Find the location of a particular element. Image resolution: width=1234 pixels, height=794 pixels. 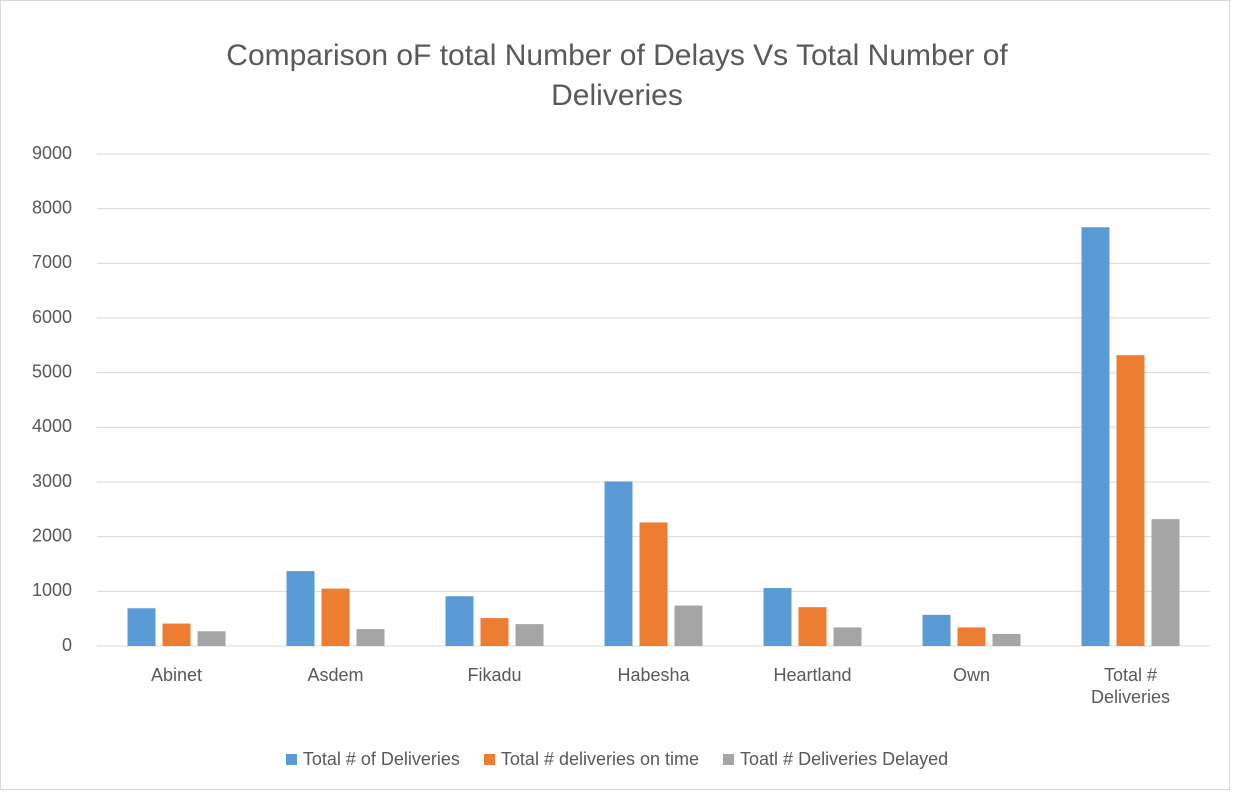

legend-item: Toatl # Deliveries Delayed is located at coordinates (835, 759).